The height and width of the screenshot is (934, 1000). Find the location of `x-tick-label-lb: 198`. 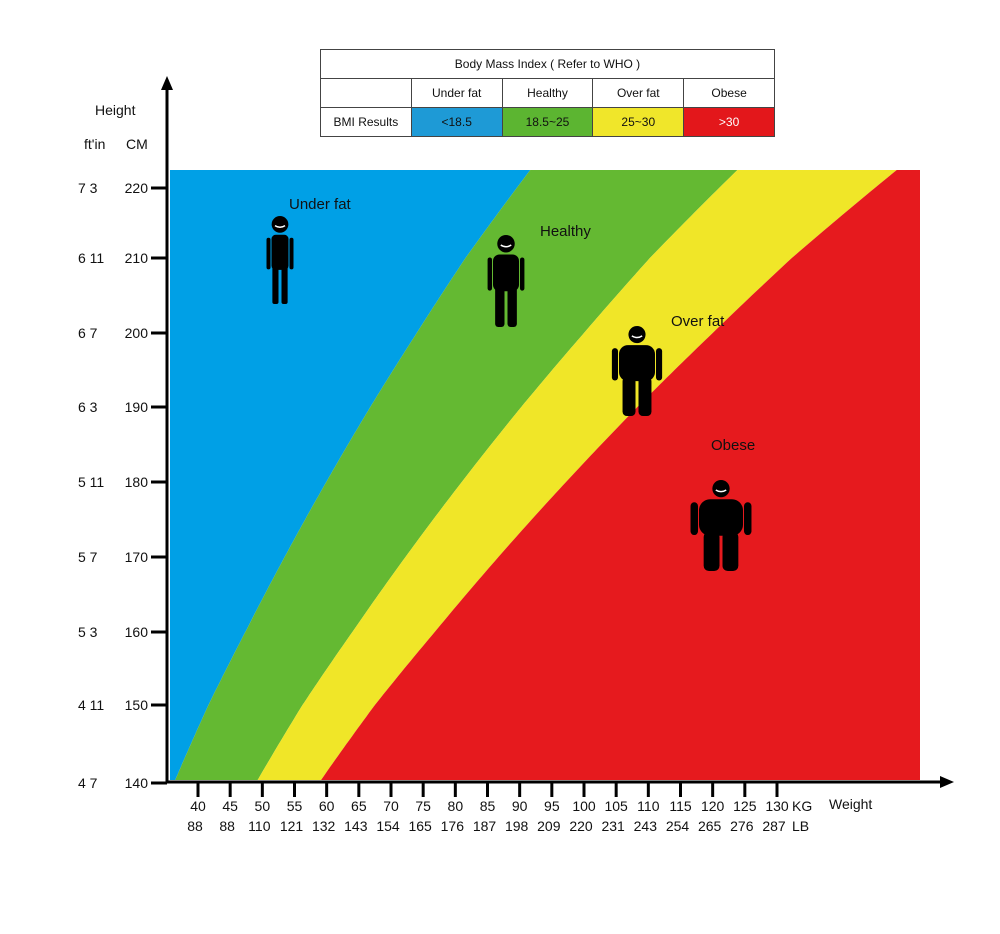

x-tick-label-lb: 198 is located at coordinates (517, 826).